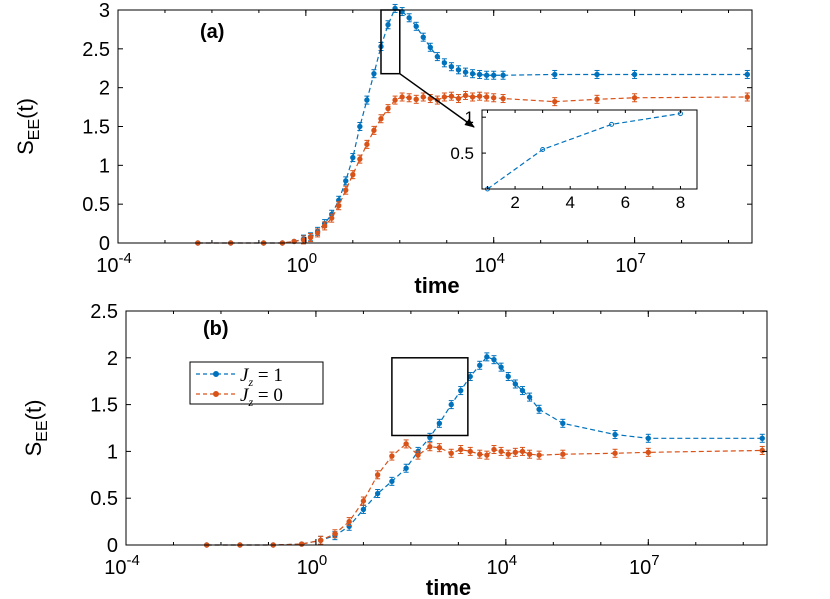  I want to click on panel-b-zoom-box, so click(430, 397).